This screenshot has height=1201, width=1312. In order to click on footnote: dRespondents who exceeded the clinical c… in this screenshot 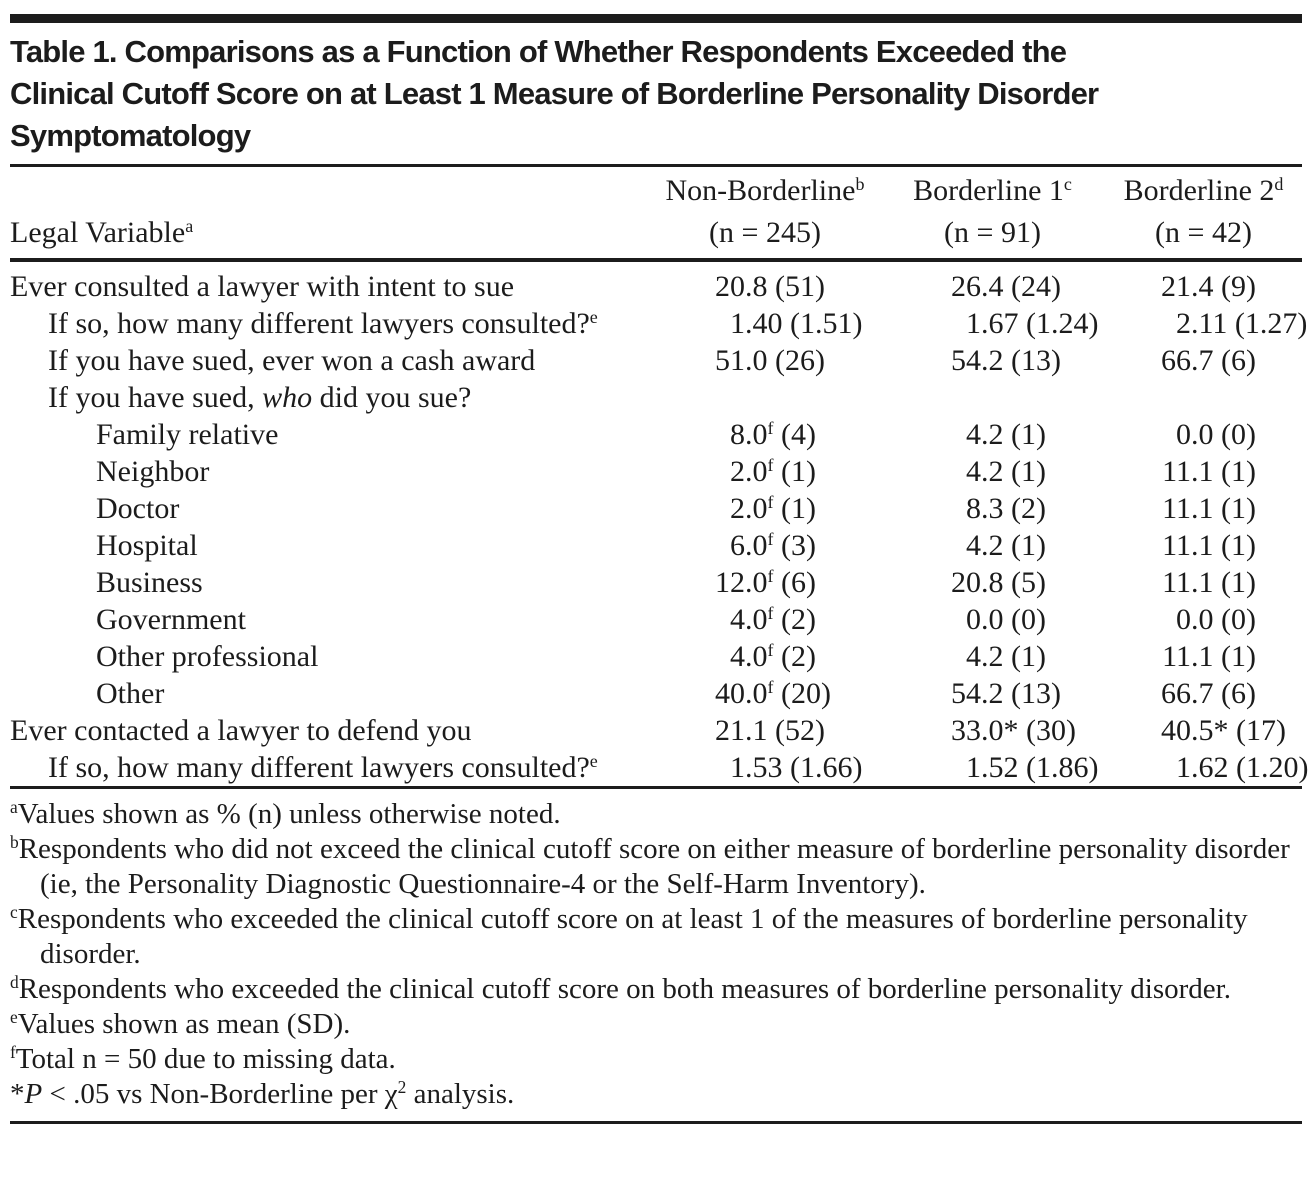, I will do `click(620, 988)`.